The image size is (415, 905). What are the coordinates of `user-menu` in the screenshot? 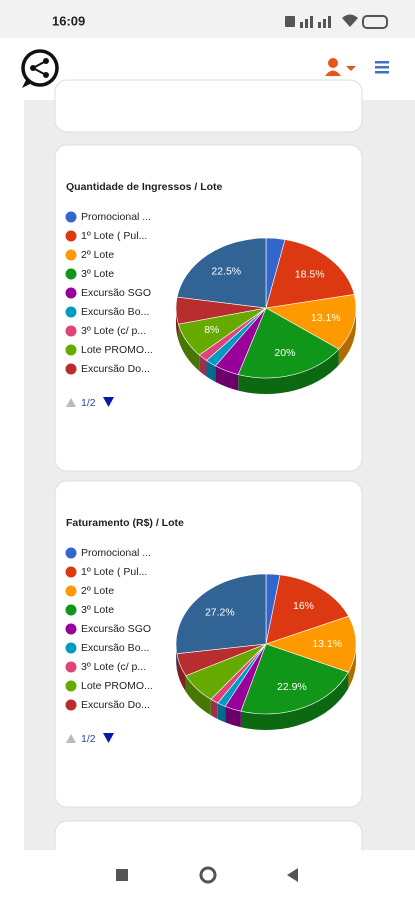 It's located at (340, 67).